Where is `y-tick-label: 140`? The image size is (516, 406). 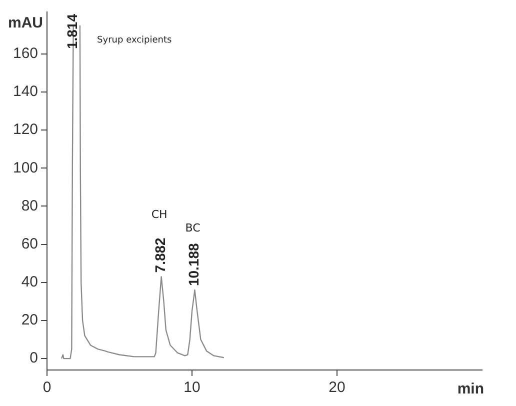
y-tick-label: 140 is located at coordinates (25, 91).